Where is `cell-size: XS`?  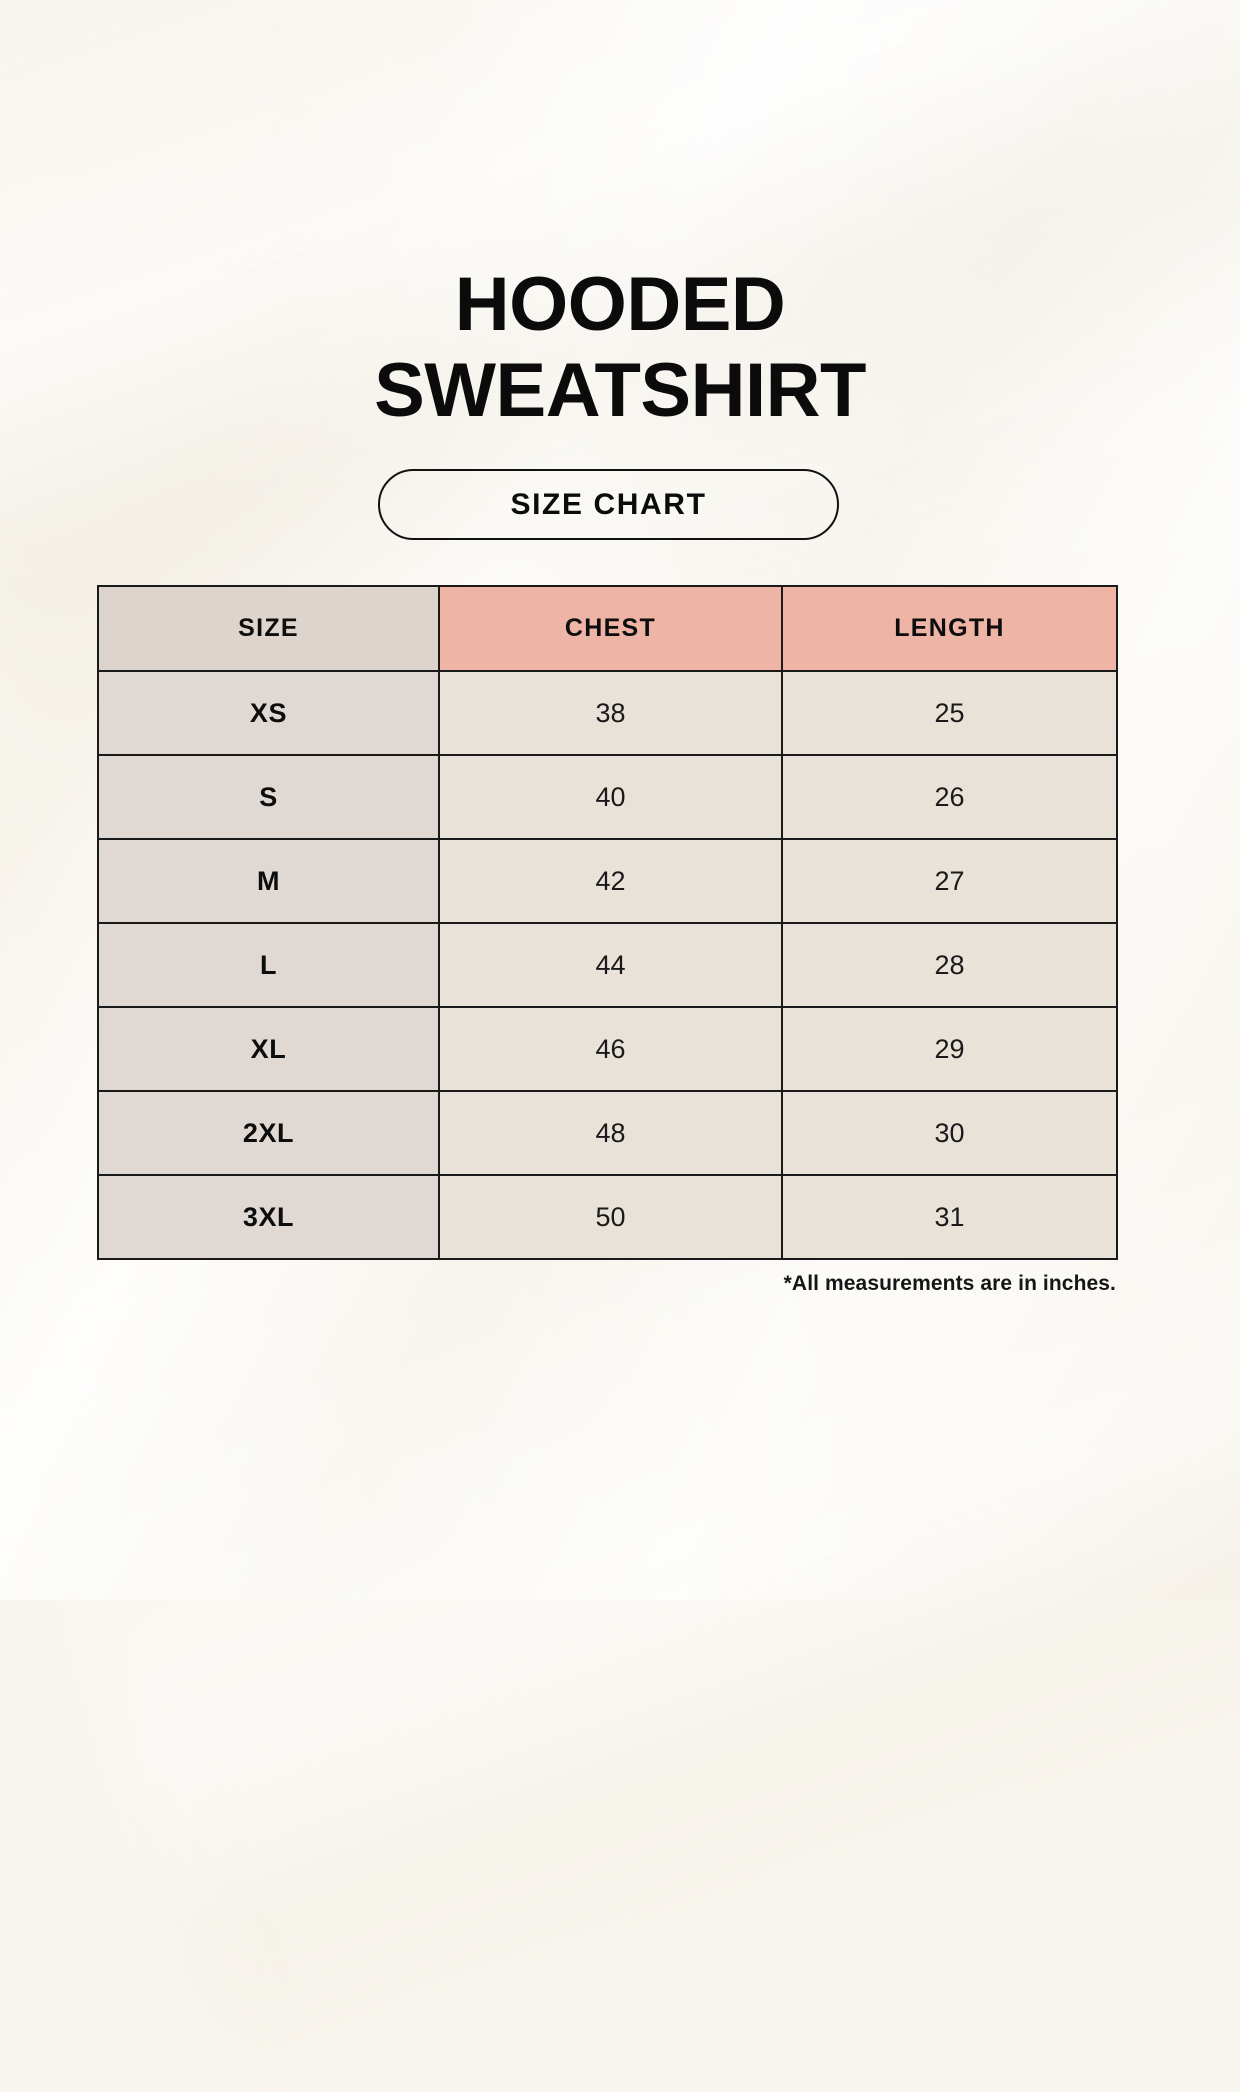 cell-size: XS is located at coordinates (268, 713).